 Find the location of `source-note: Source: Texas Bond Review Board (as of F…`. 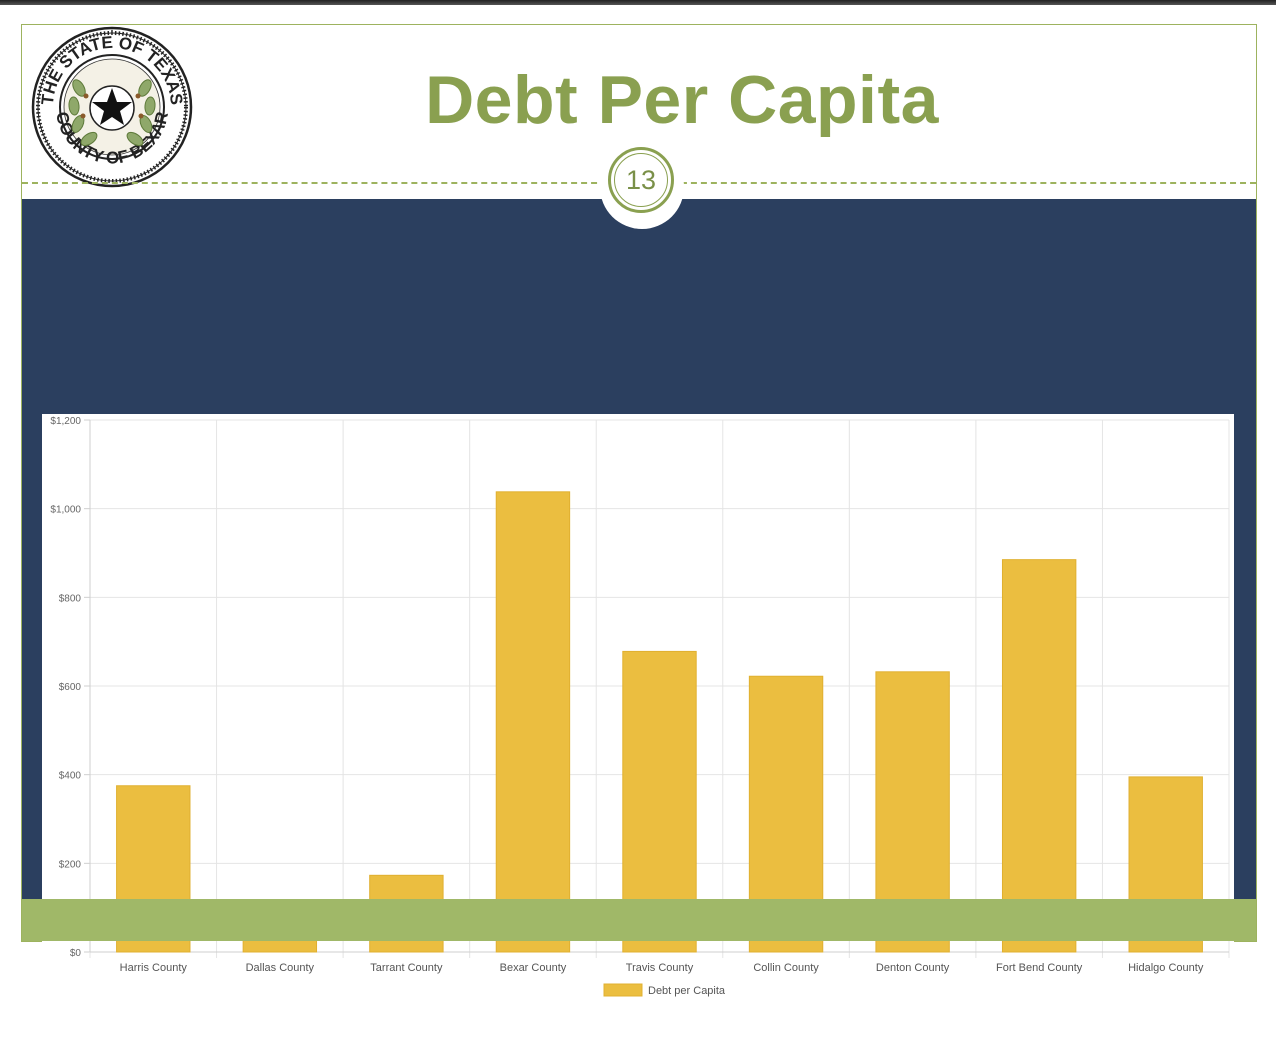

source-note: Source: Texas Bond Review Board (as of F… is located at coordinates (321, 1039).